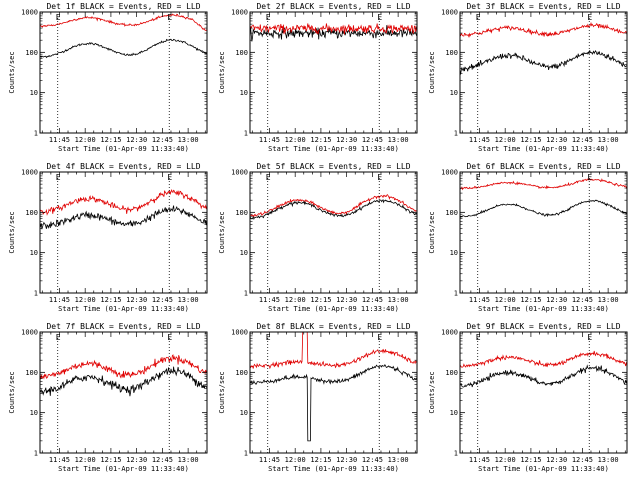 The image size is (640, 480). I want to click on plot-title: Det 7f BLACK = Events, RED = LLD, so click(123, 326).